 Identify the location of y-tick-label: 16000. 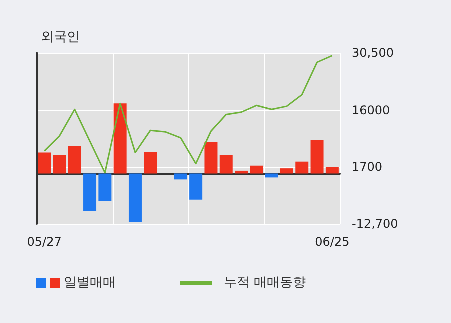
(371, 110).